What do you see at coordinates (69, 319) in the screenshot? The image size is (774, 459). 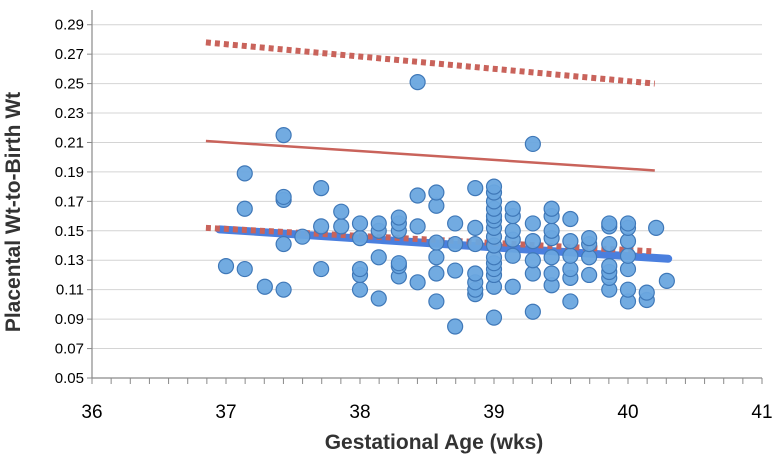 I see `y-tick-label: 0.09` at bounding box center [69, 319].